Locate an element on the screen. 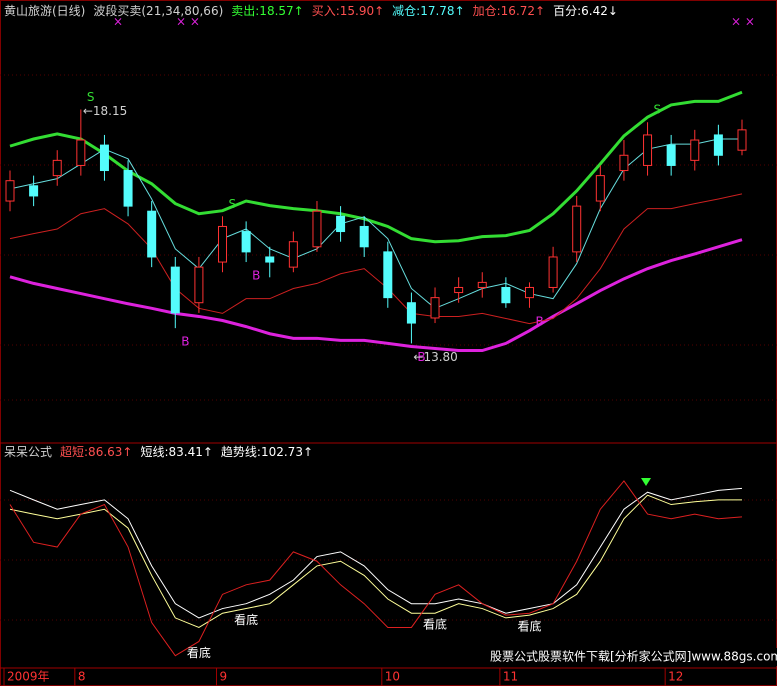 Image resolution: width=777 pixels, height=686 pixels. header-item: 趋势线:102.73↑ is located at coordinates (267, 452).